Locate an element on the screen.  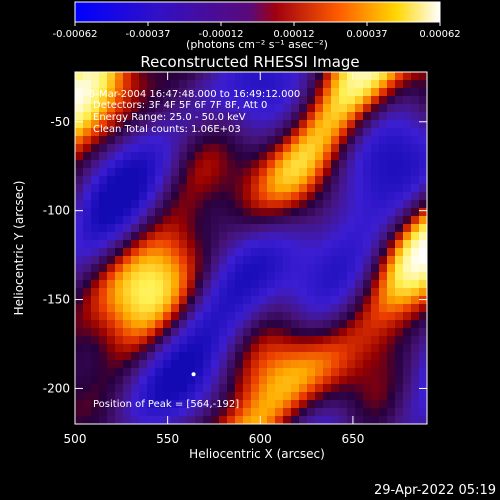
x-axis-label: Heliocentric X (arcsec) is located at coordinates (257, 454).